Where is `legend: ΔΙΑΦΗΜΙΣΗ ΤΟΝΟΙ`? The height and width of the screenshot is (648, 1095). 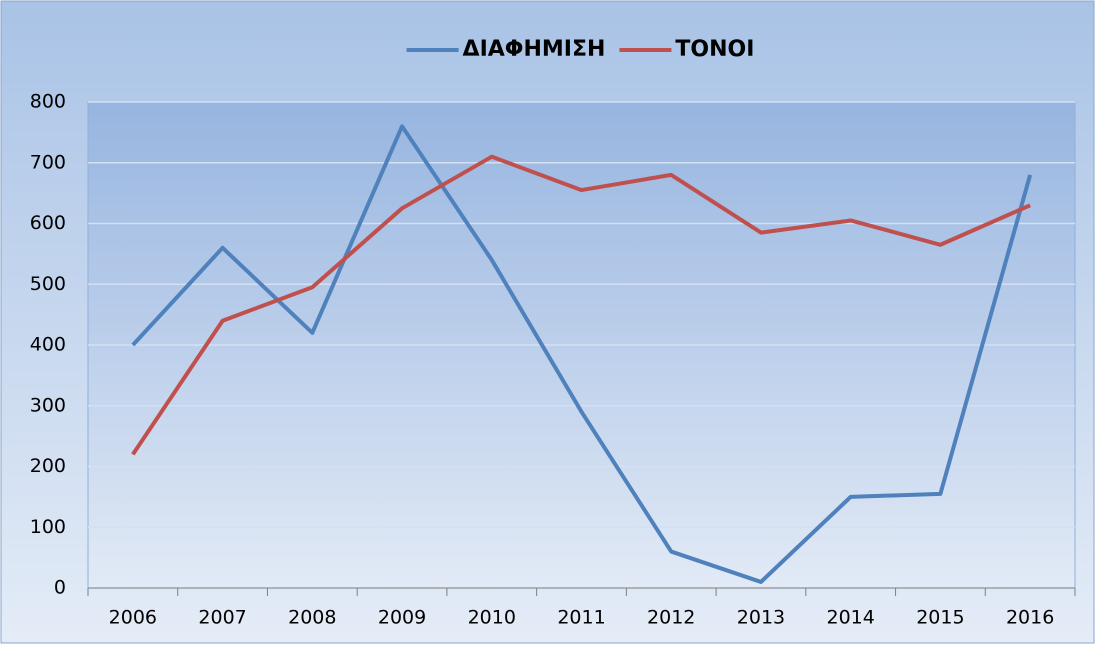
legend: ΔΙΑΦΗΜΙΣΗ ΤΟΝΟΙ is located at coordinates (580, 49).